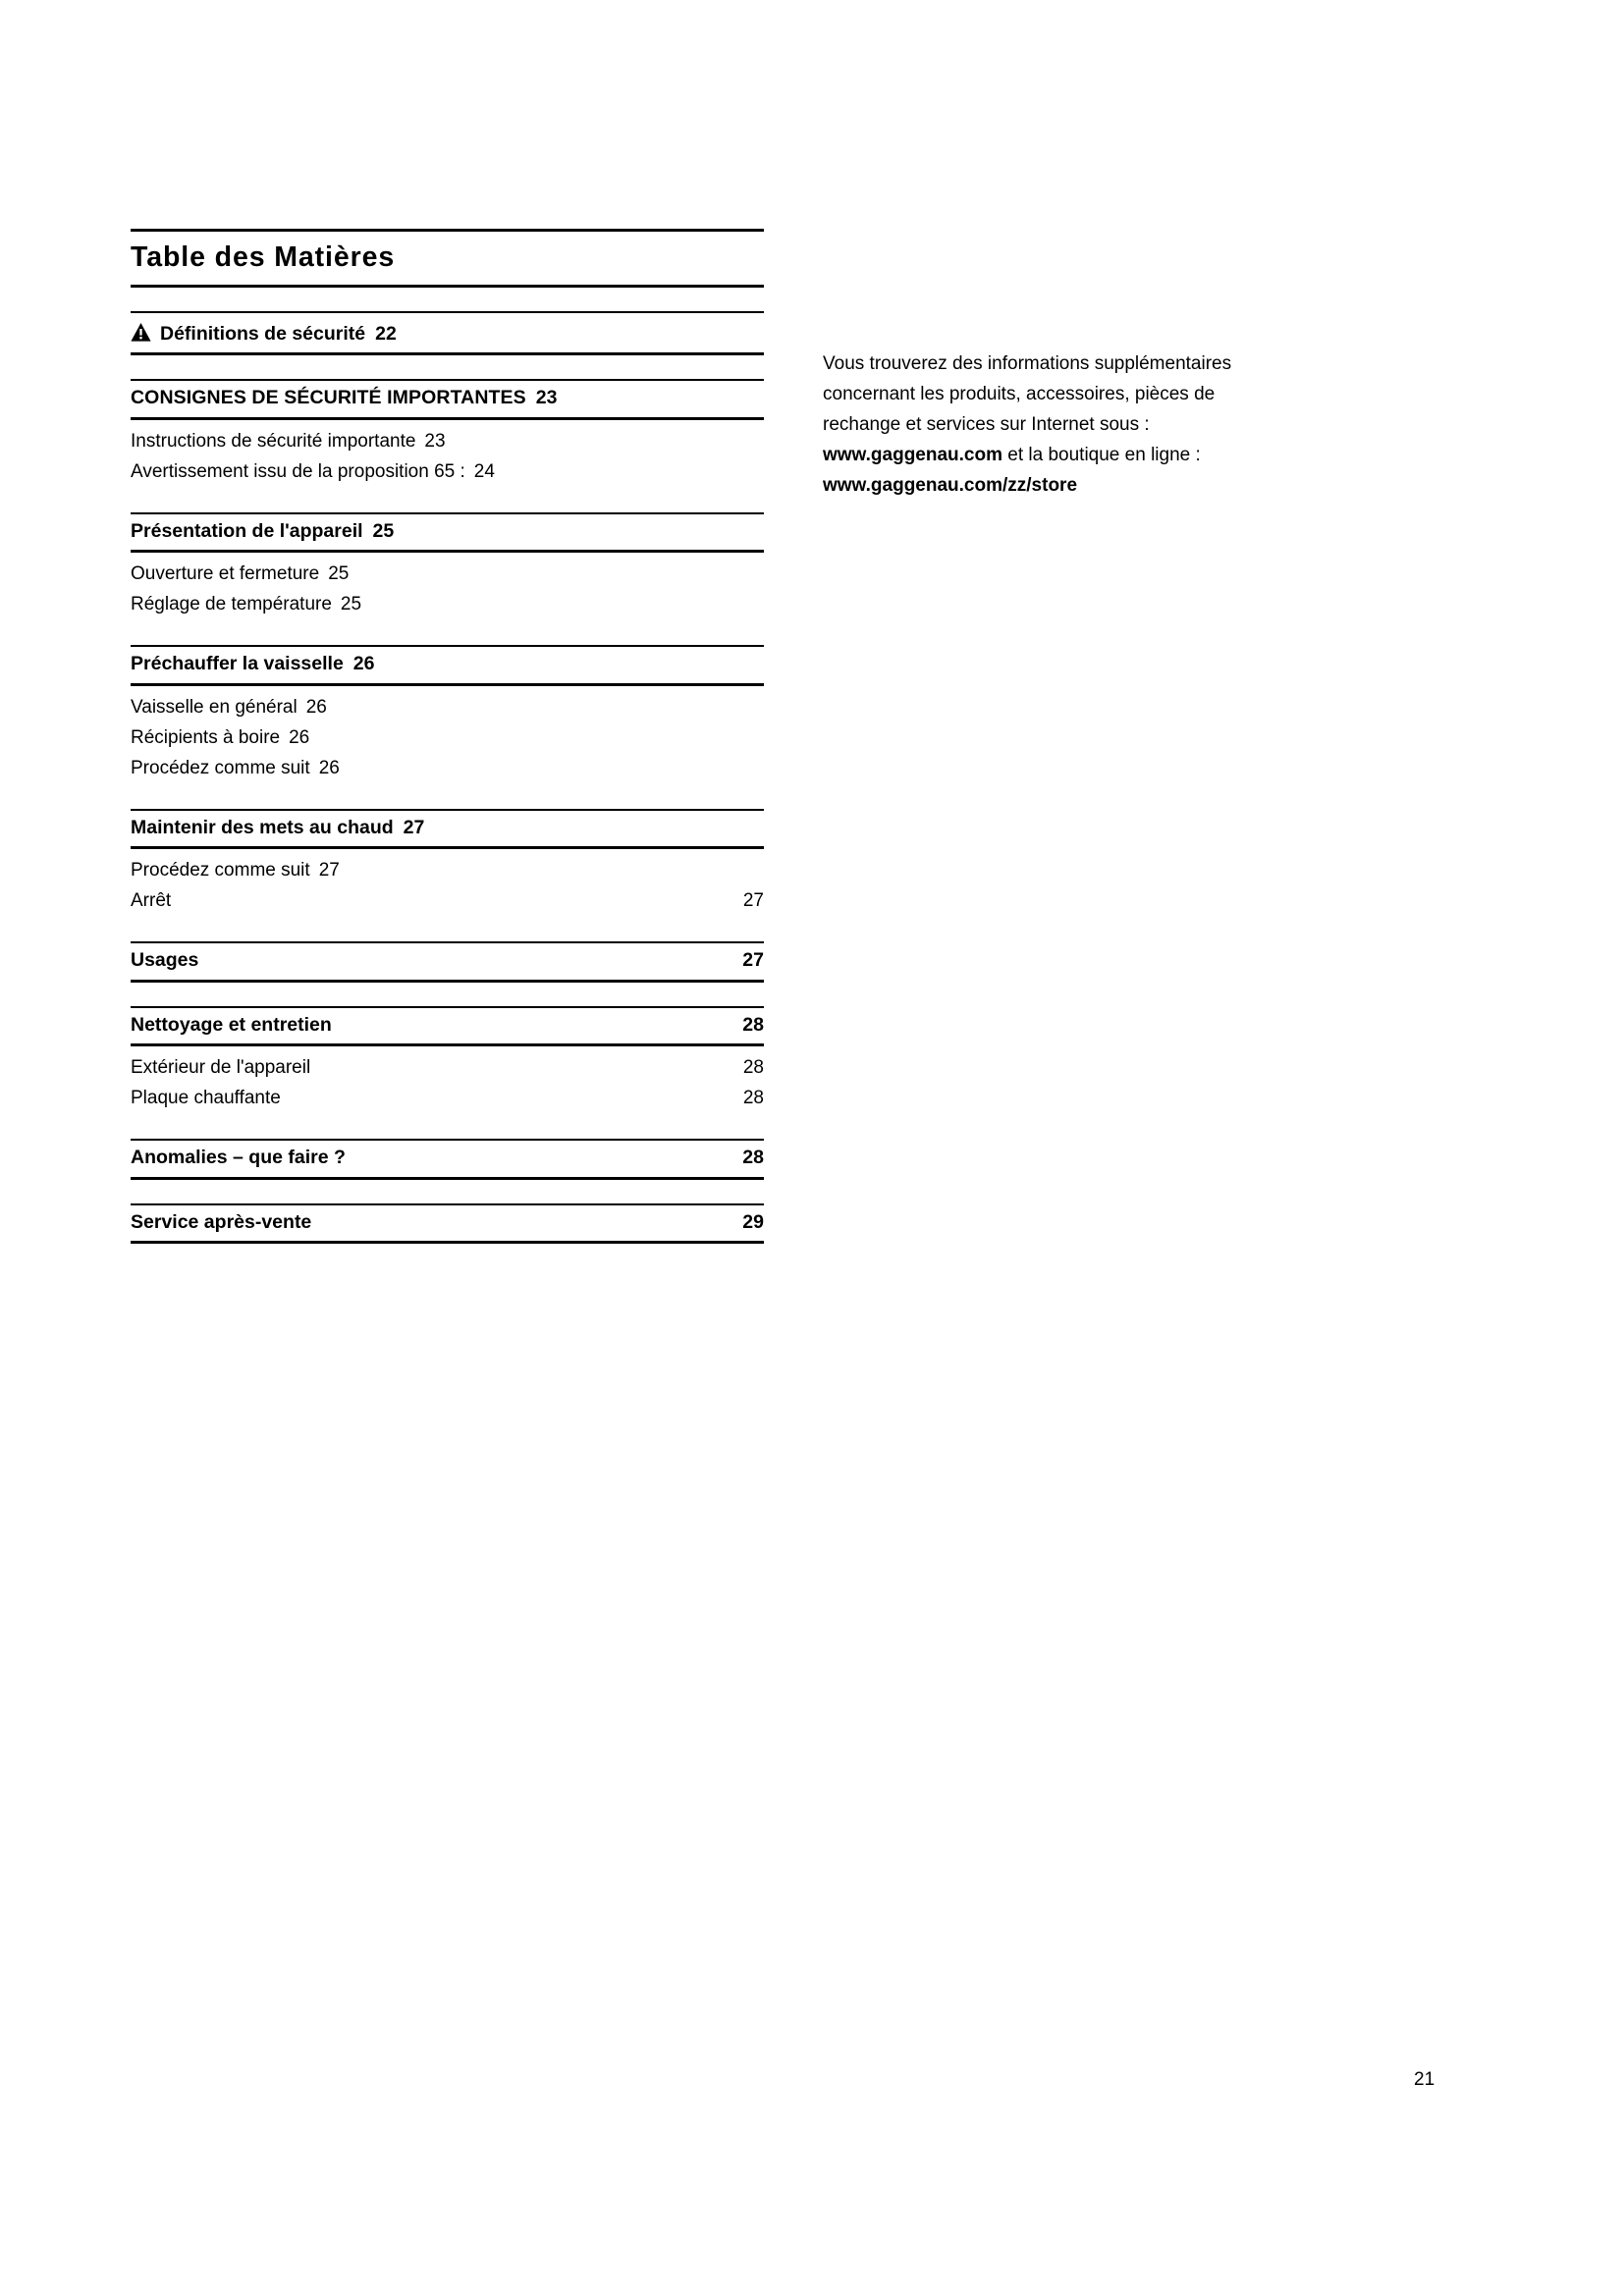 The height and width of the screenshot is (2296, 1624). Describe the element at coordinates (447, 230) in the screenshot. I see `title-rule-top` at that location.